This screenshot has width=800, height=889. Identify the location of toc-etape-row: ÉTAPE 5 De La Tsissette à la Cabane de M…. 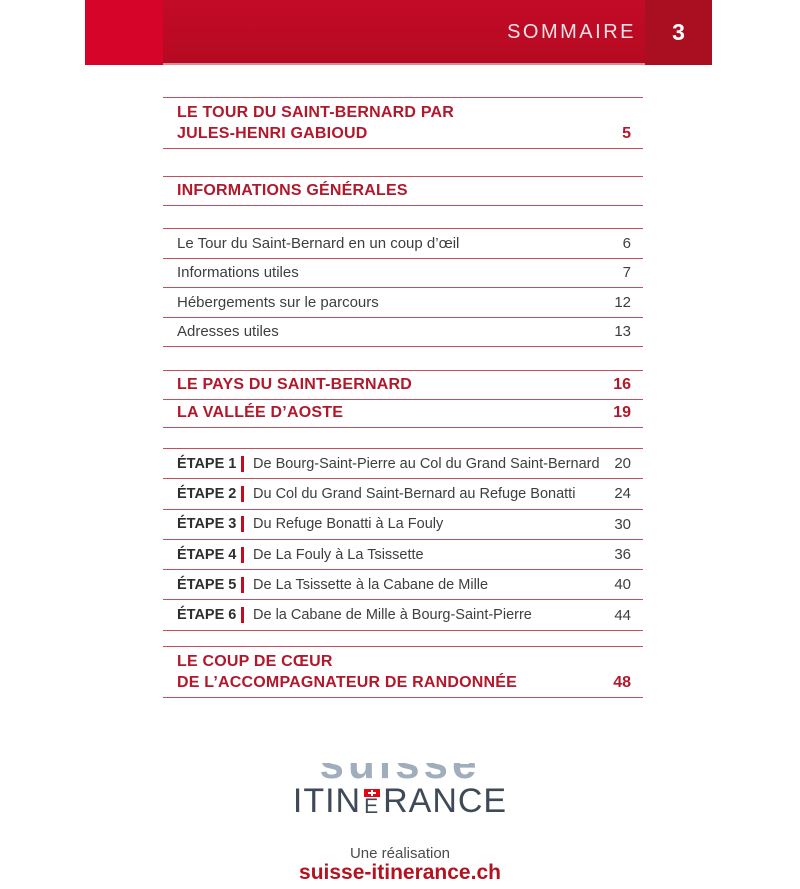
(403, 585).